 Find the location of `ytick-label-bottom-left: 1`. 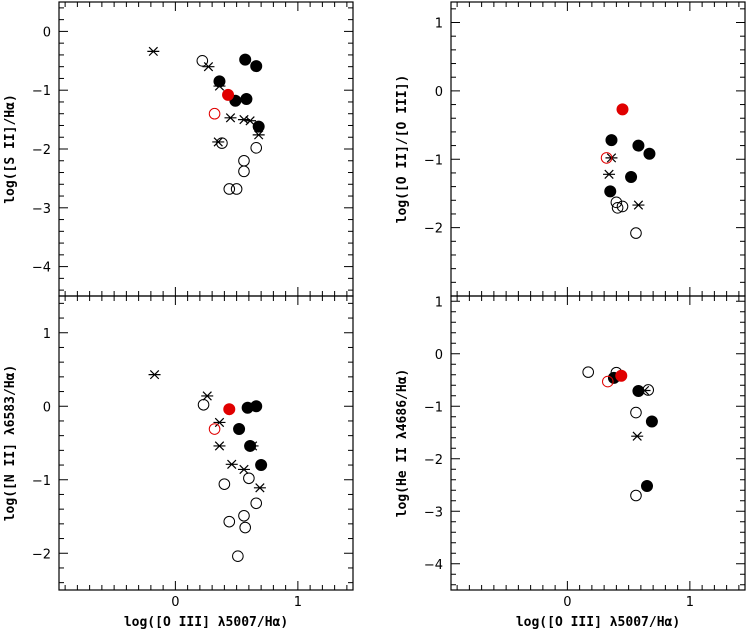

ytick-label-bottom-left: 1 is located at coordinates (47, 334).